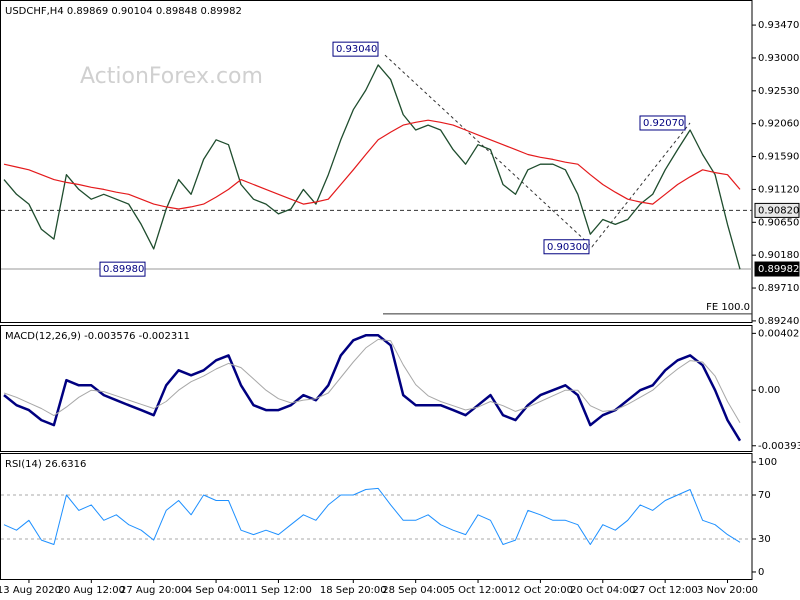 This screenshot has height=600, width=800. I want to click on y-tick-label: 0.91120, so click(778, 189).